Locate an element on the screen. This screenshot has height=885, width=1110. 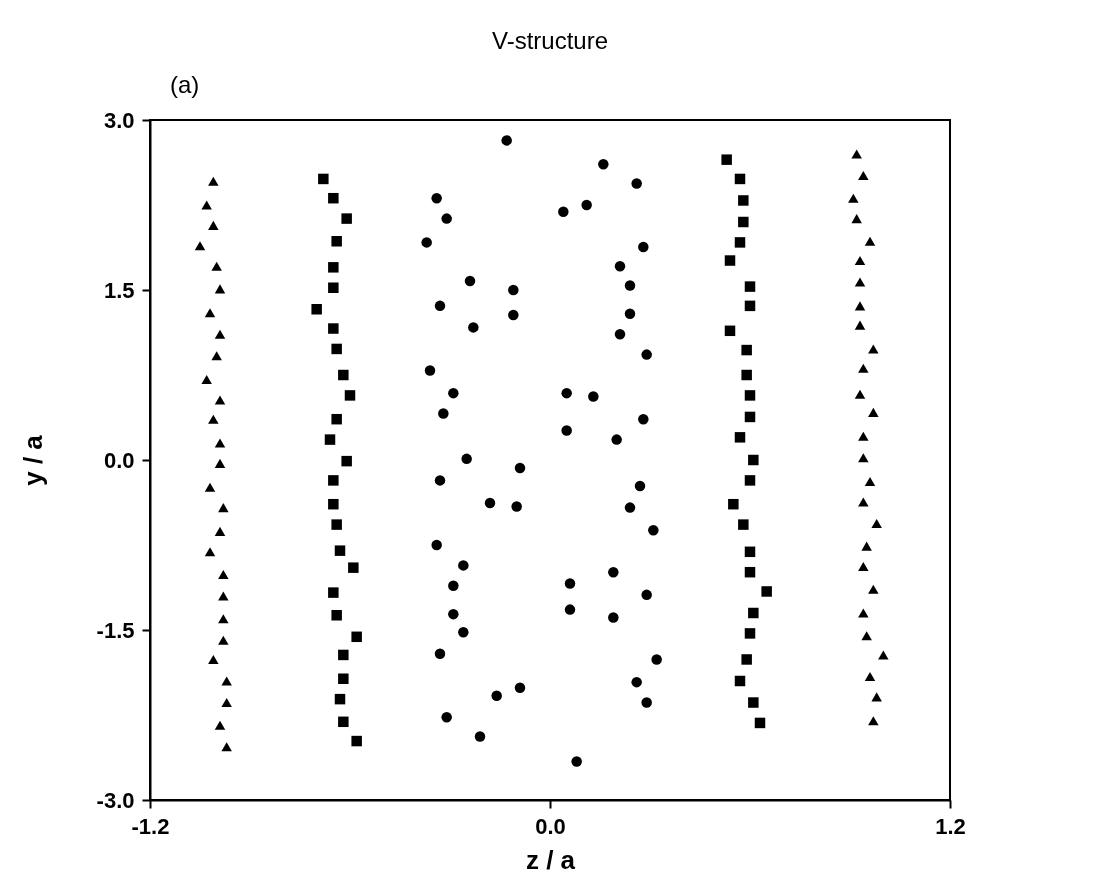
y-tick-label: 1.5 is located at coordinates (119, 290).